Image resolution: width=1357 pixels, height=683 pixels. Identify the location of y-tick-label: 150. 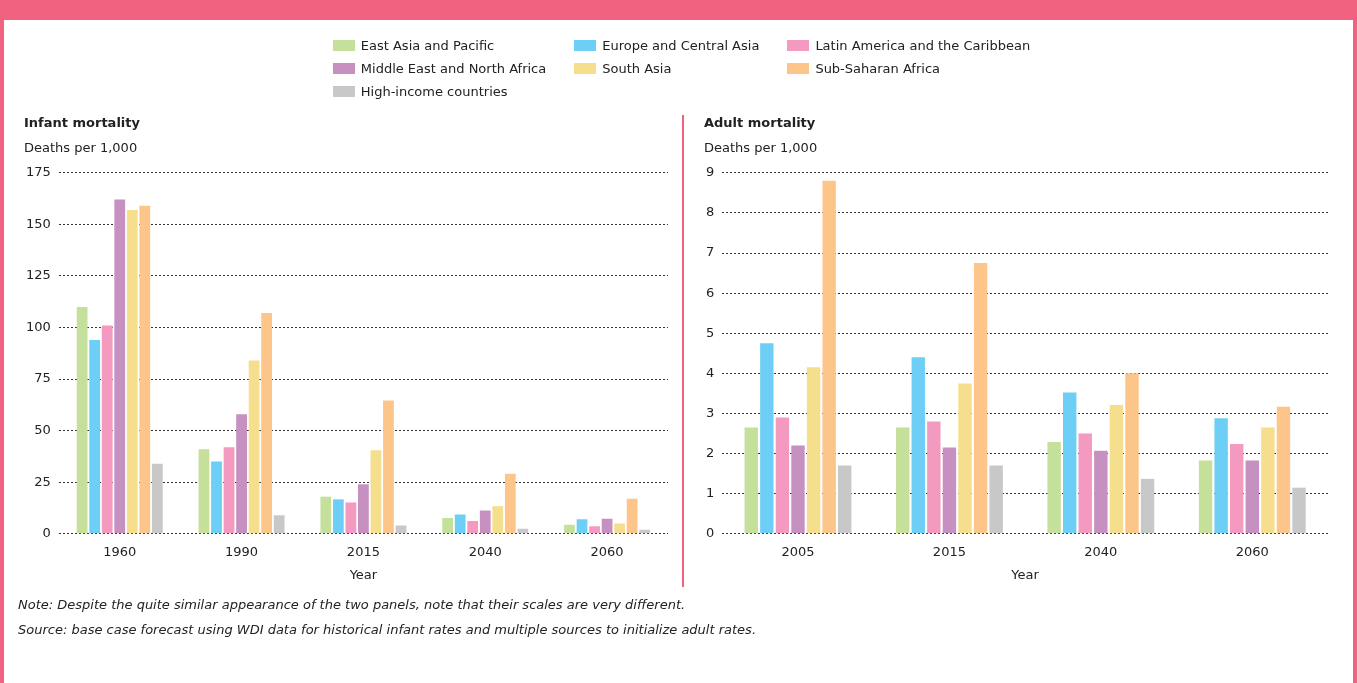
(38, 223).